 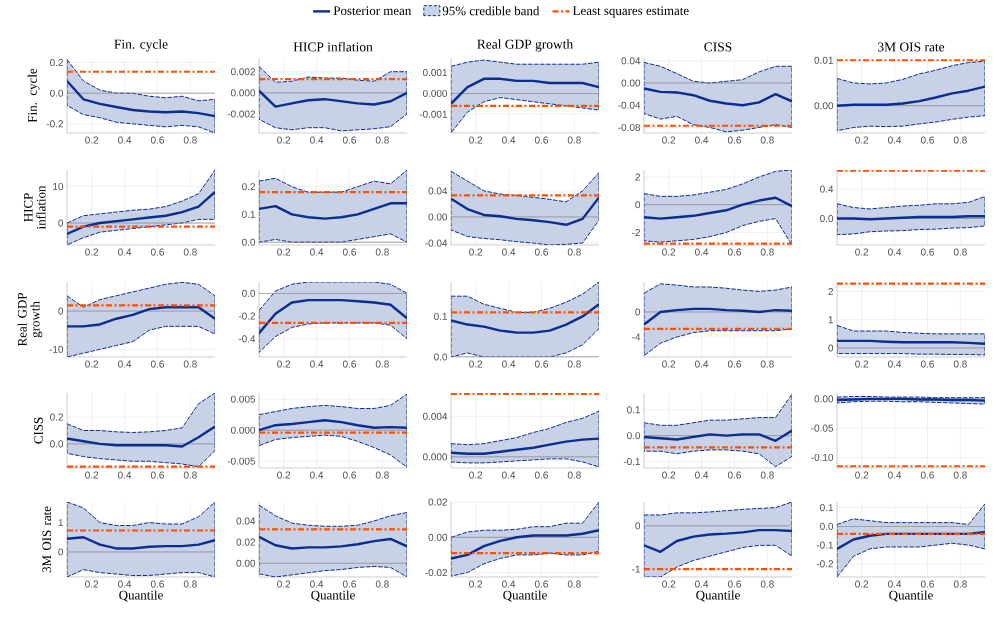 I want to click on y-tick-label: -1, so click(x=636, y=569).